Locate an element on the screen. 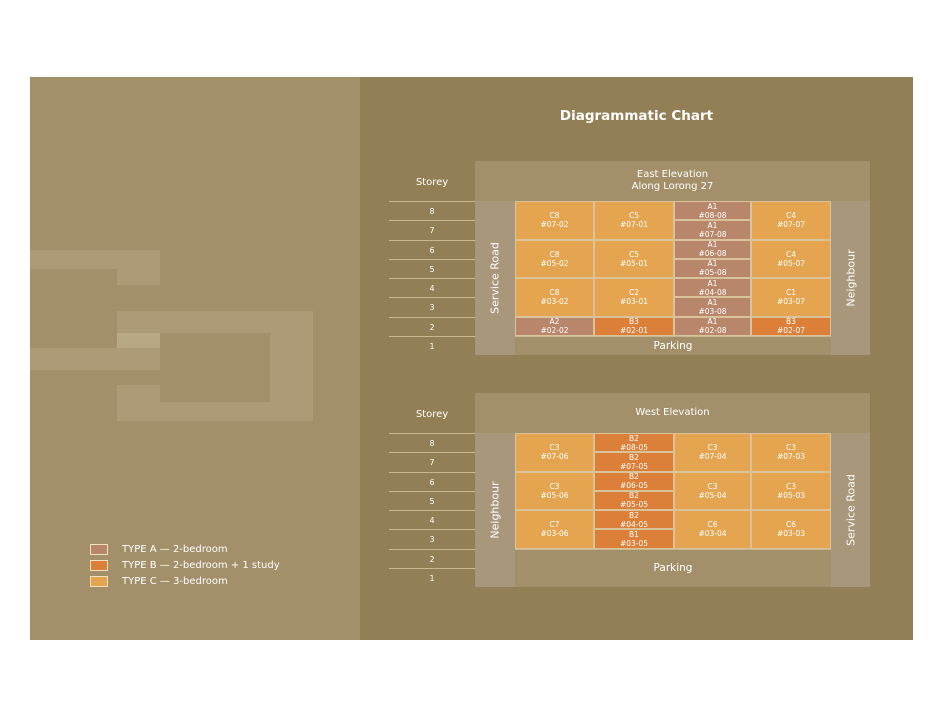 This screenshot has width=943, height=717. unit-type: C4 is located at coordinates (790, 254).